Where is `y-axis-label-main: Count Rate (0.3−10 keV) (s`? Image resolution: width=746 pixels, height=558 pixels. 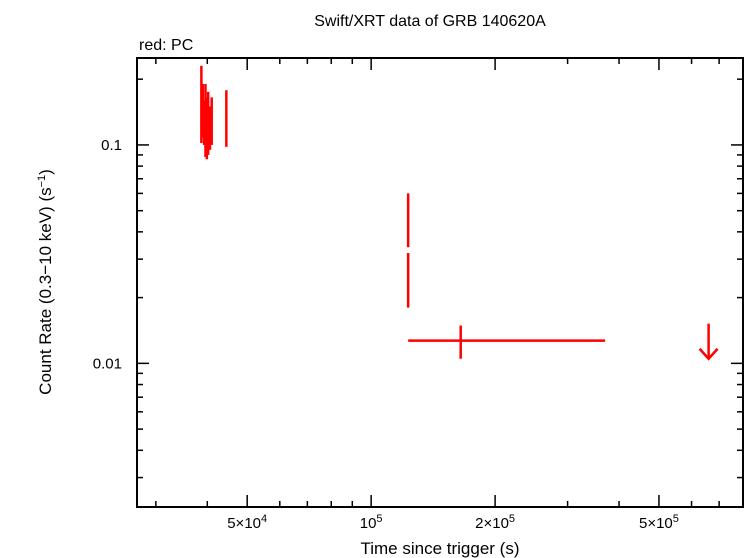 y-axis-label-main: Count Rate (0.3−10 keV) (s is located at coordinates (45, 290).